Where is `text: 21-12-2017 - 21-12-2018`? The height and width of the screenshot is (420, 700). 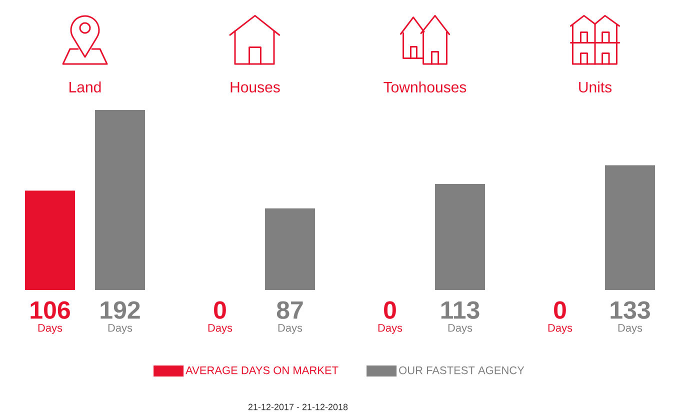
text: 21-12-2017 - 21-12-2018 is located at coordinates (298, 407).